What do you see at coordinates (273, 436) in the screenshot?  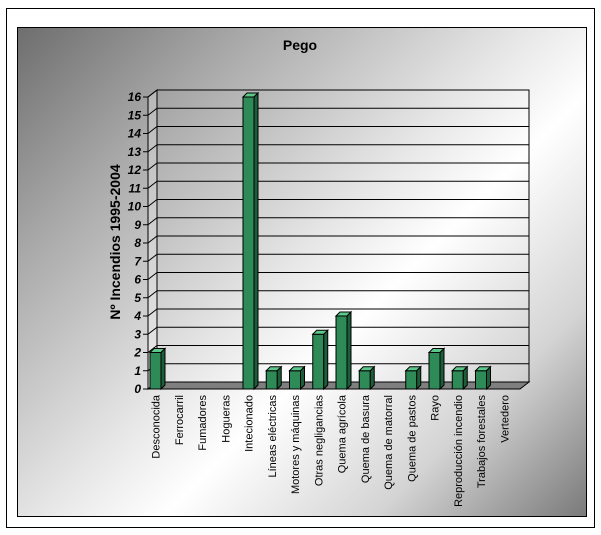 I see `x-tick-label: Líneas eléctricas` at bounding box center [273, 436].